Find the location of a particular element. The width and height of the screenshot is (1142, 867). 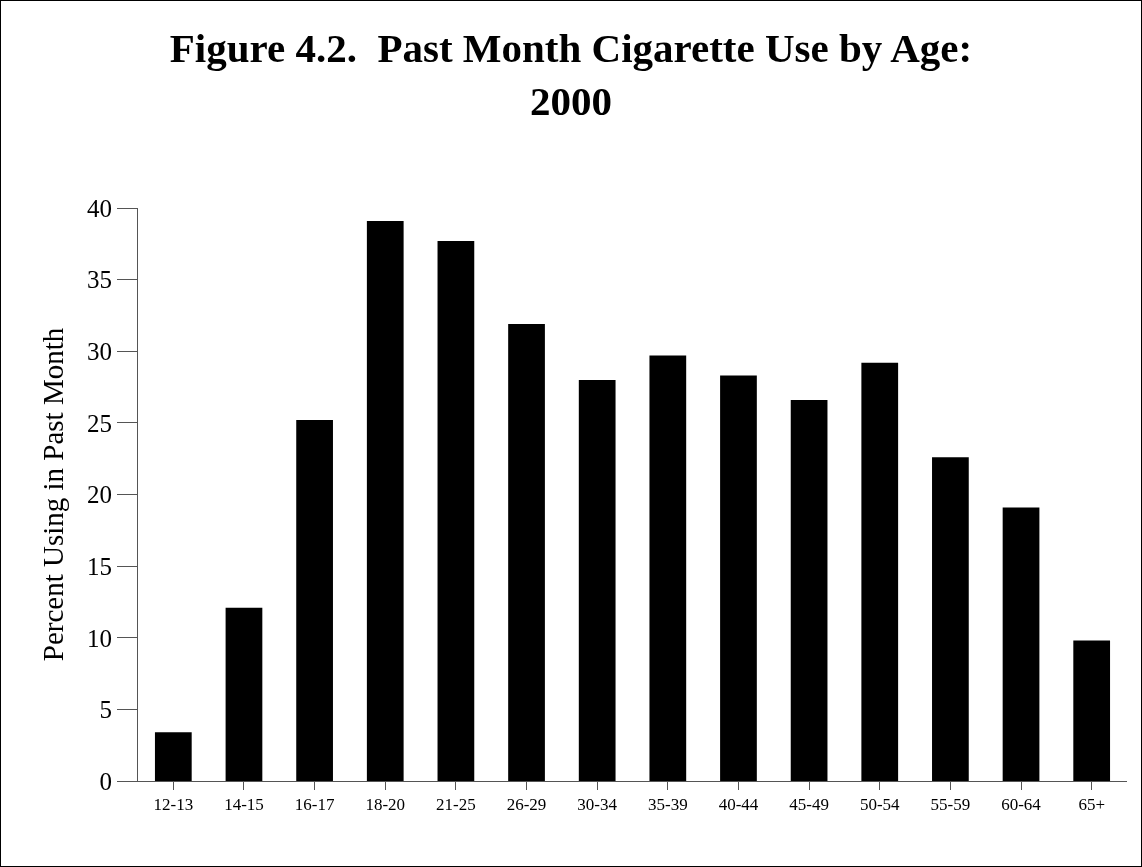

y-tick-label: 30 is located at coordinates (99, 351).